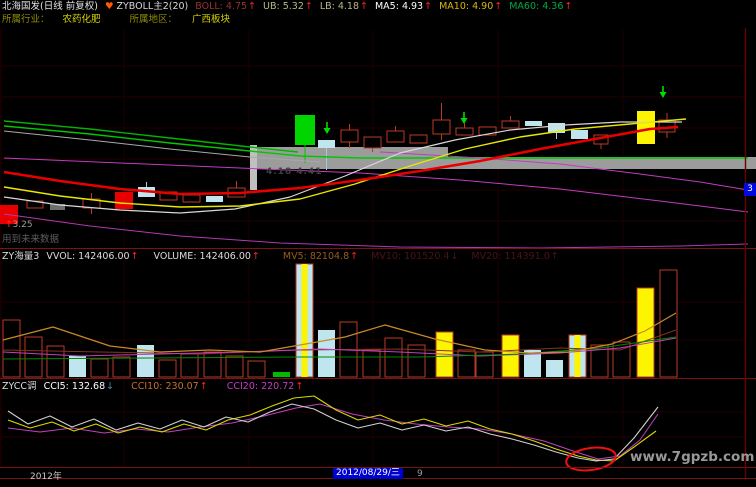 Image resolution: width=756 pixels, height=487 pixels. What do you see at coordinates (74, 386) in the screenshot?
I see `cci5-value-label: CCI5: 132.68` at bounding box center [74, 386].